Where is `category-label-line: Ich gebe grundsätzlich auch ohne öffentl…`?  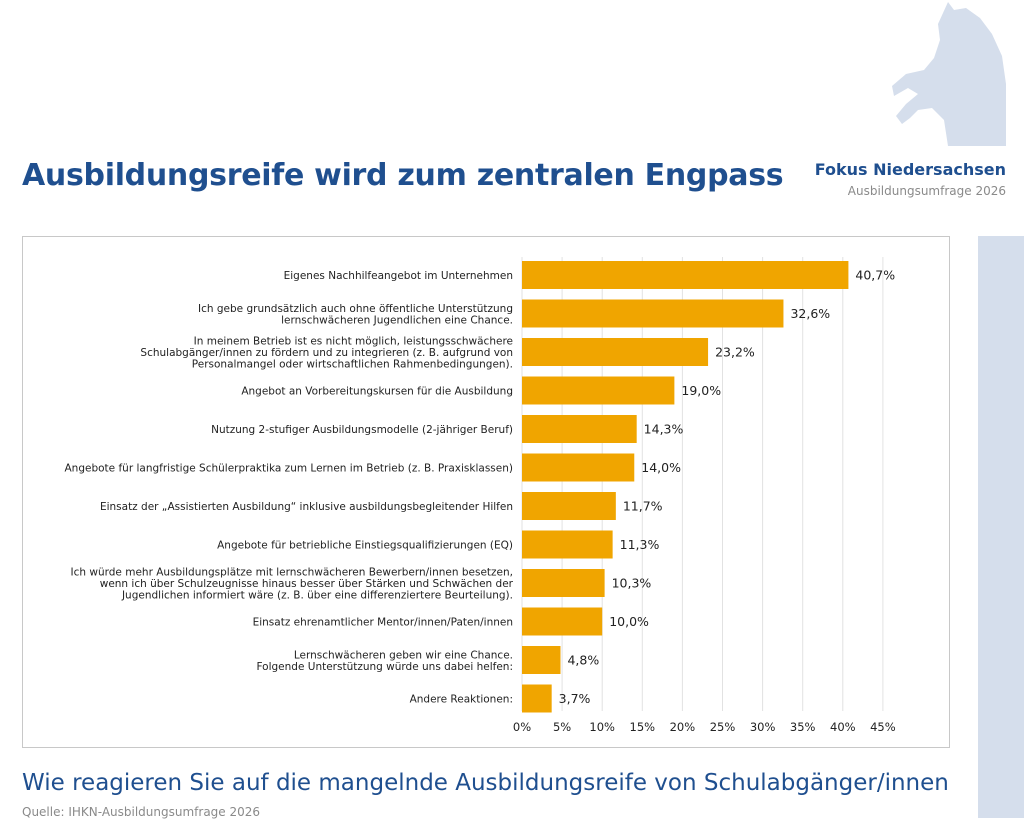
category-label-line: Ich gebe grundsätzlich auch ohne öffentl… is located at coordinates (355, 309).